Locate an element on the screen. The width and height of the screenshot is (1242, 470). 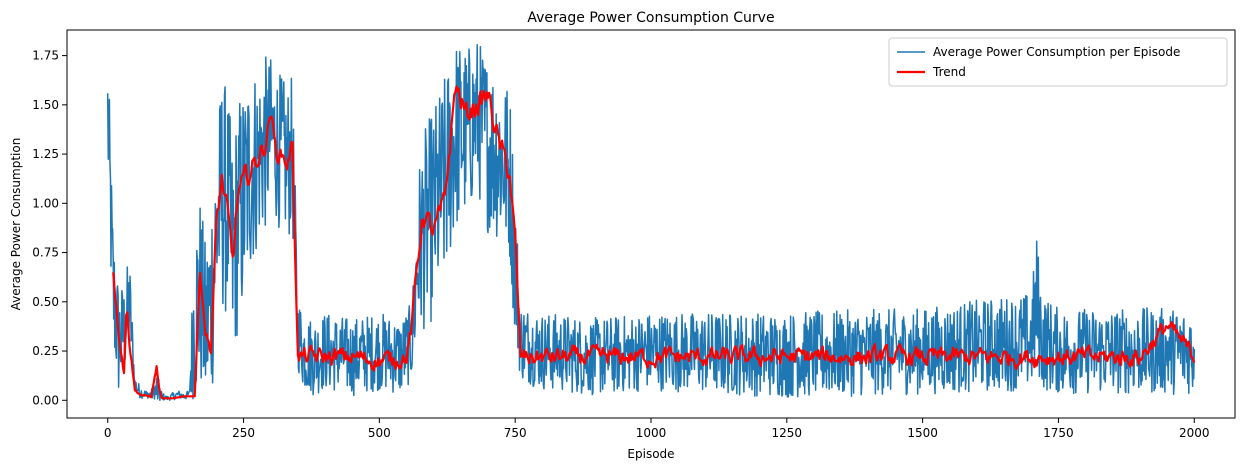
x-tick-label: 750 is located at coordinates (515, 433).